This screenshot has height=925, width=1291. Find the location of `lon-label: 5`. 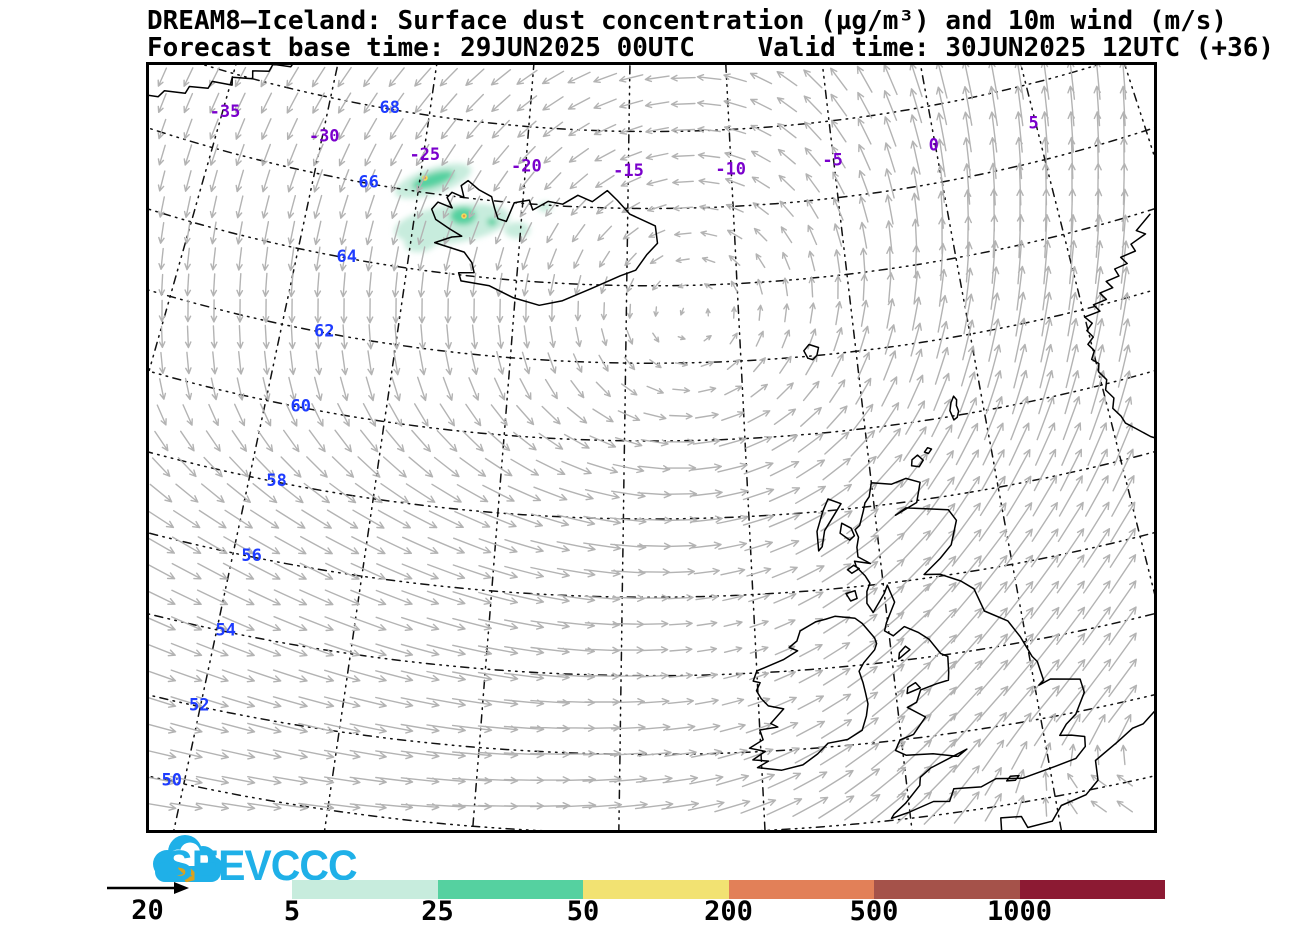

lon-label: 5 is located at coordinates (1033, 124).